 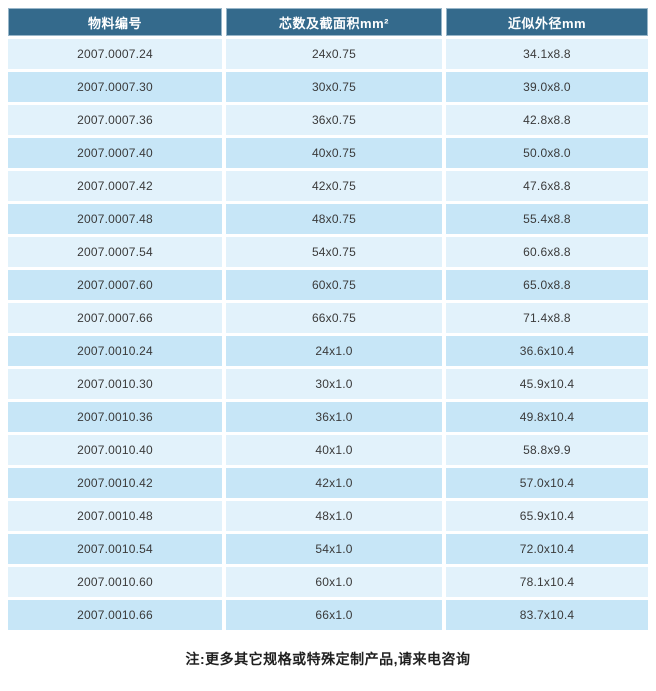 I want to click on table-row: 2007.0007.48 48x0.75 55.4x8.8, so click(x=328, y=219).